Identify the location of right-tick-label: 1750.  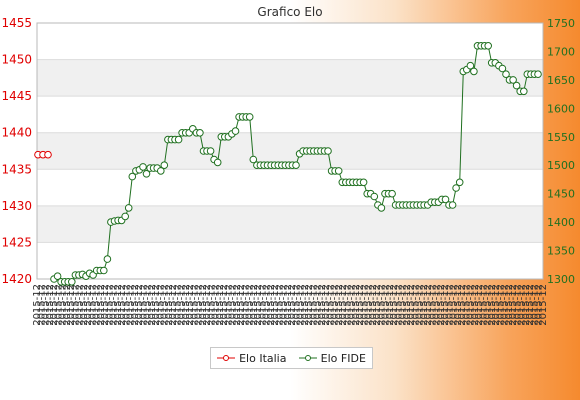
(561, 23).